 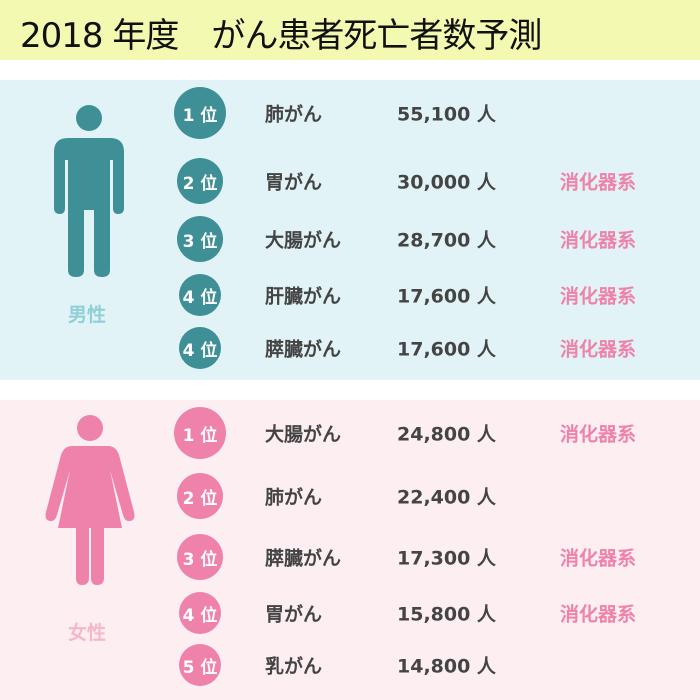 I want to click on male-label: 男性, so click(x=87, y=315).